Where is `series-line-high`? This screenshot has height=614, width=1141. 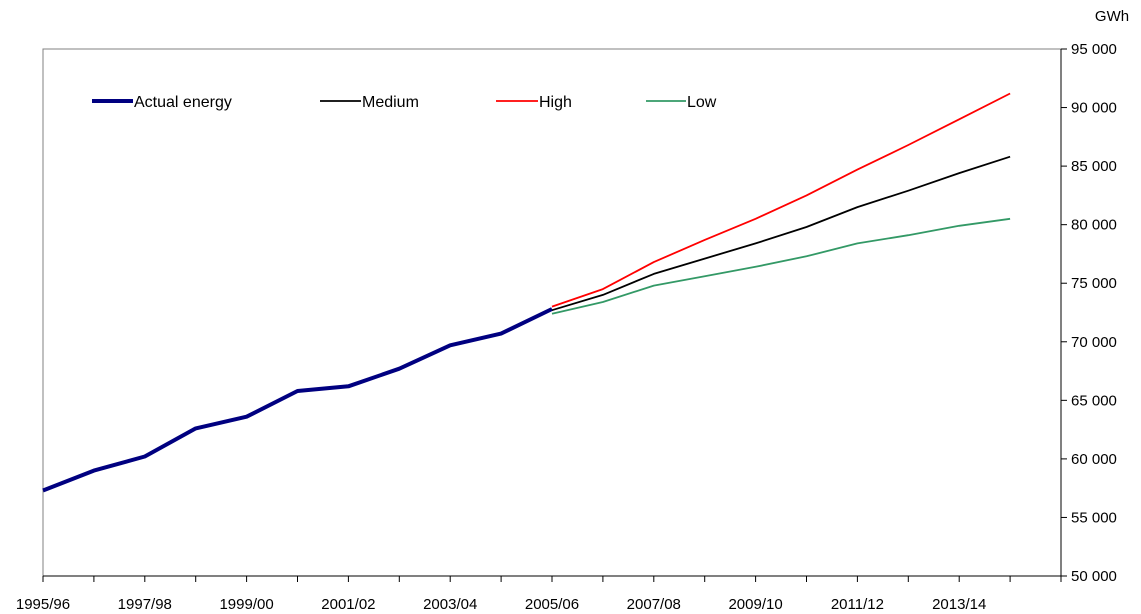 series-line-high is located at coordinates (781, 200).